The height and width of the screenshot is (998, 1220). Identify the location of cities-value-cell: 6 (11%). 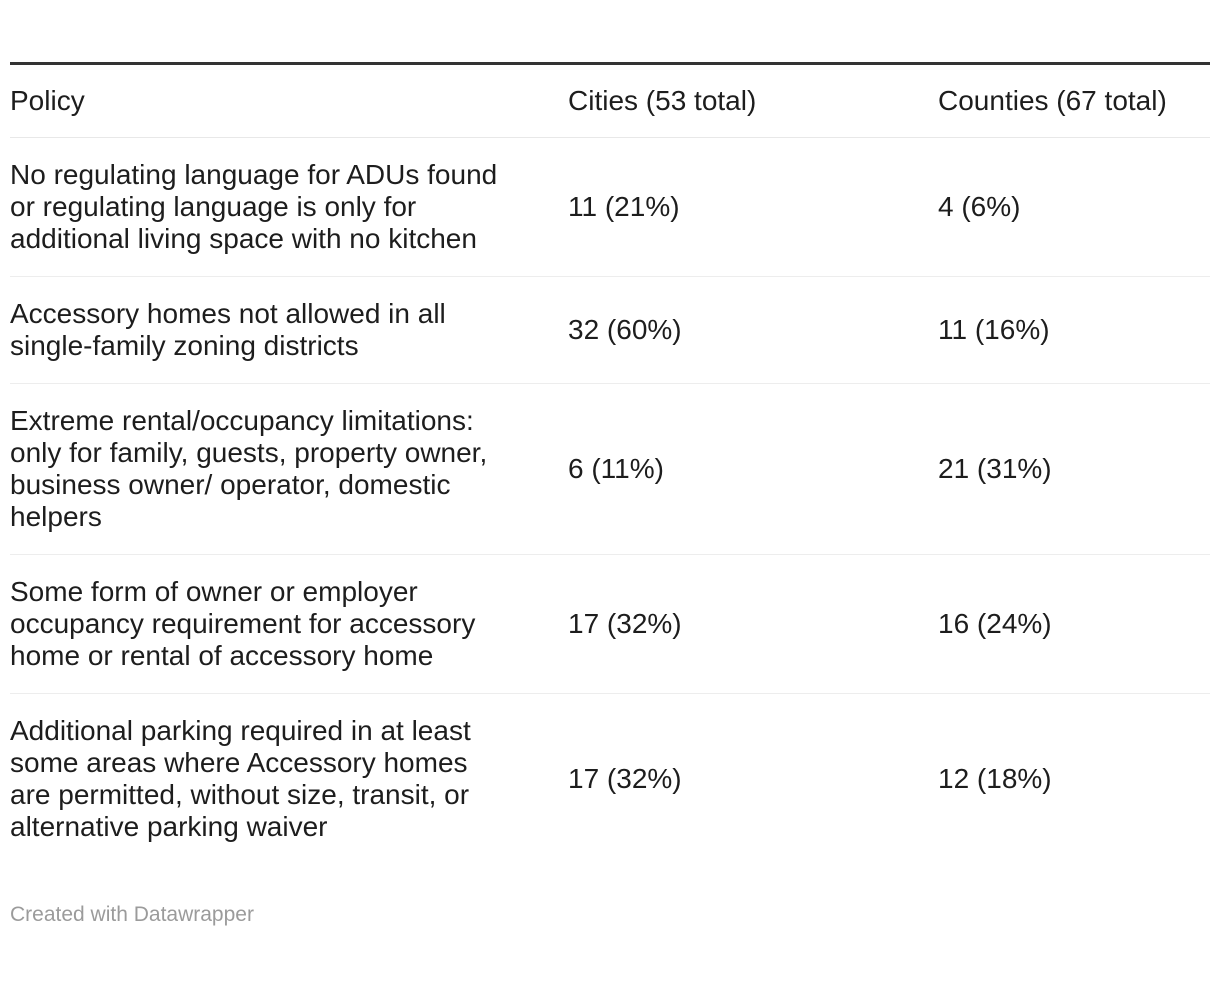
(753, 469).